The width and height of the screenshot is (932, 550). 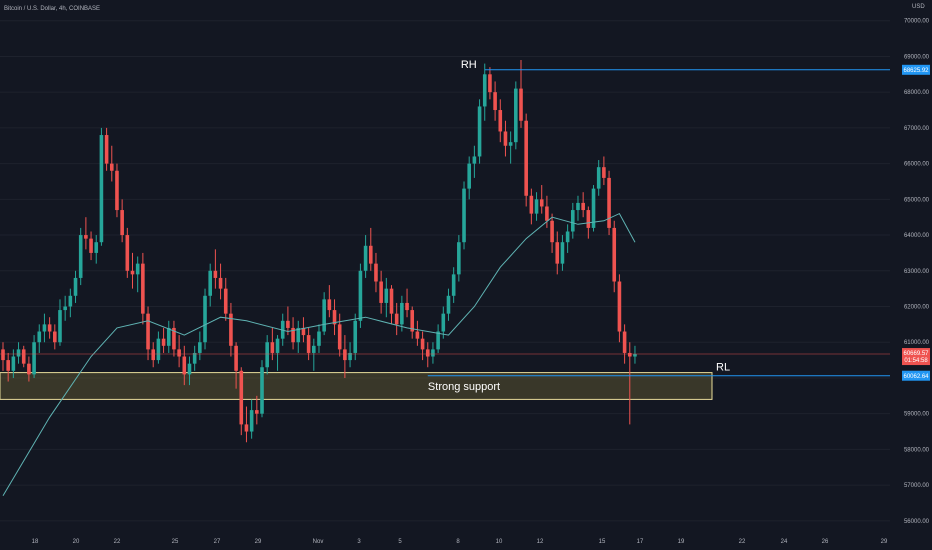 What do you see at coordinates (681, 542) in the screenshot?
I see `x-tick-label: 19` at bounding box center [681, 542].